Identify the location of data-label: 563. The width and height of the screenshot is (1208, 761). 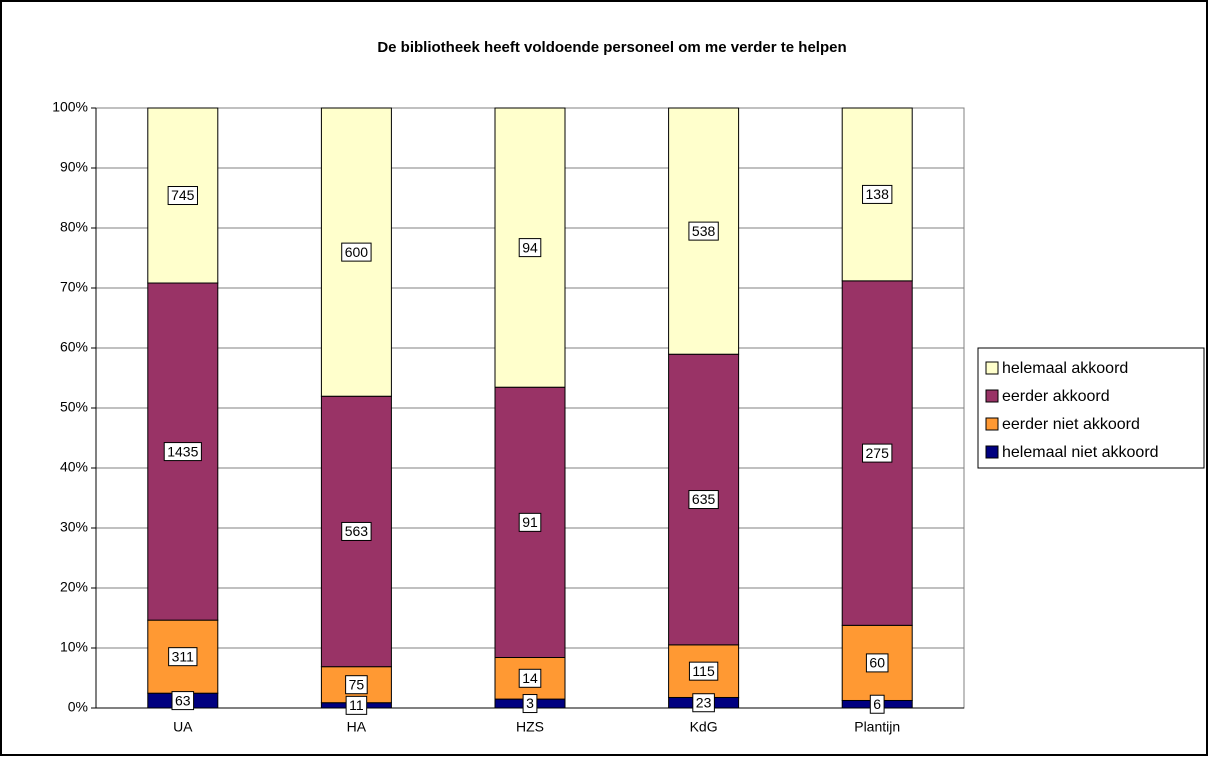
(357, 531).